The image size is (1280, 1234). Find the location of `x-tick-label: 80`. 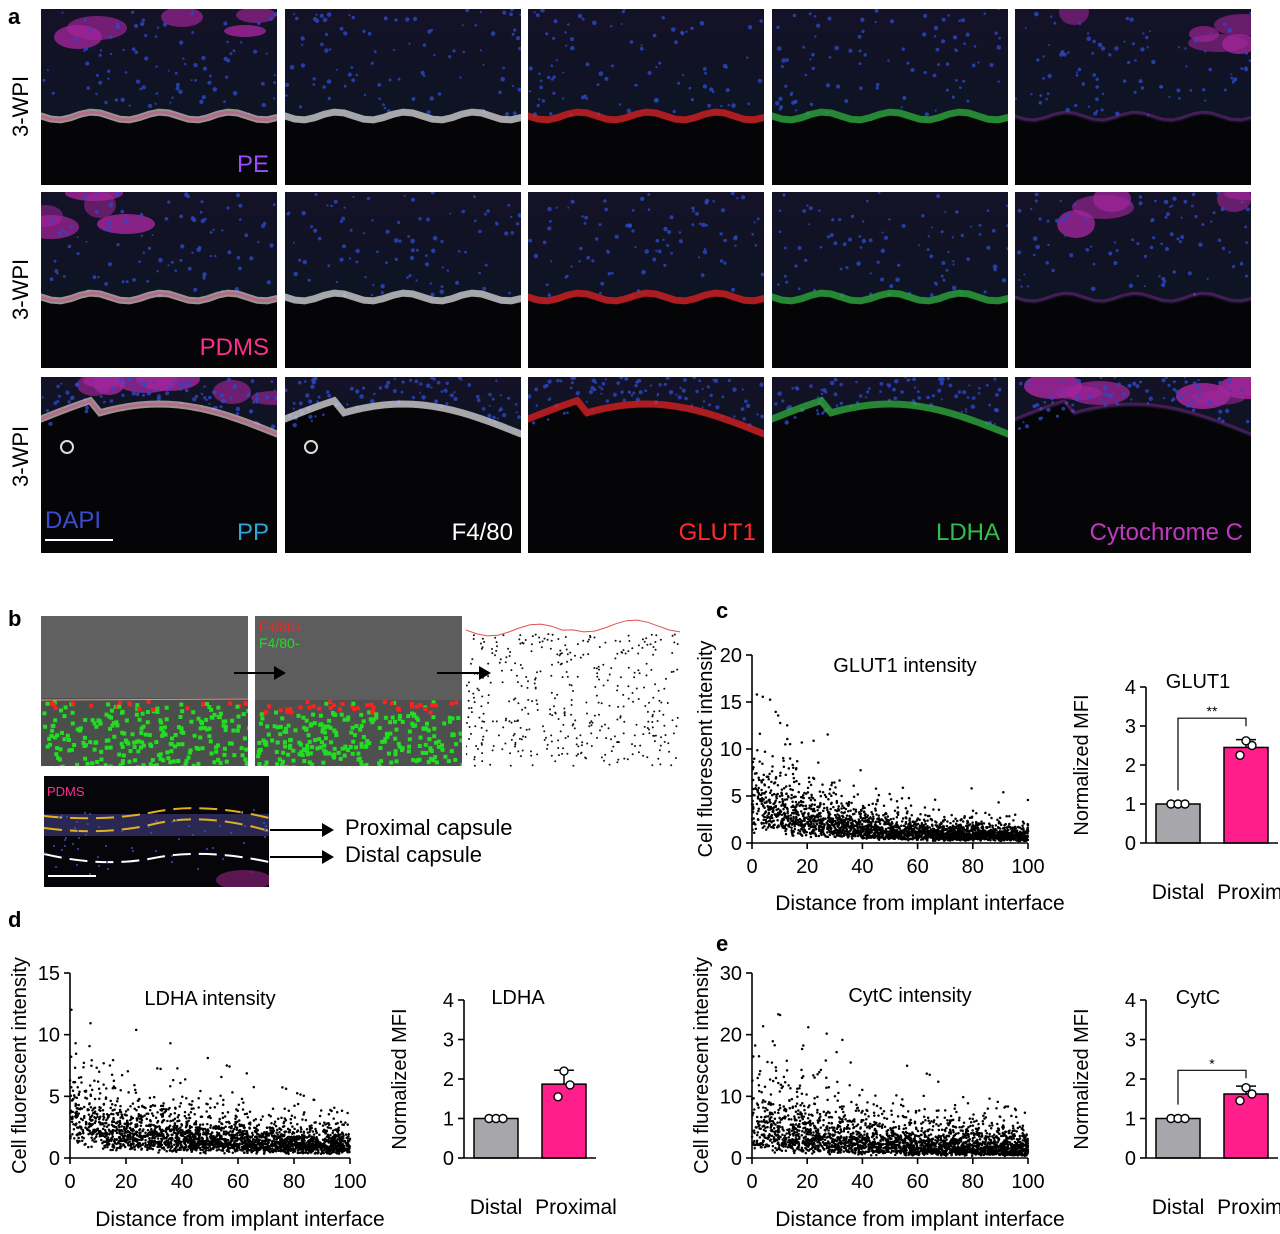

x-tick-label: 80 is located at coordinates (973, 867).